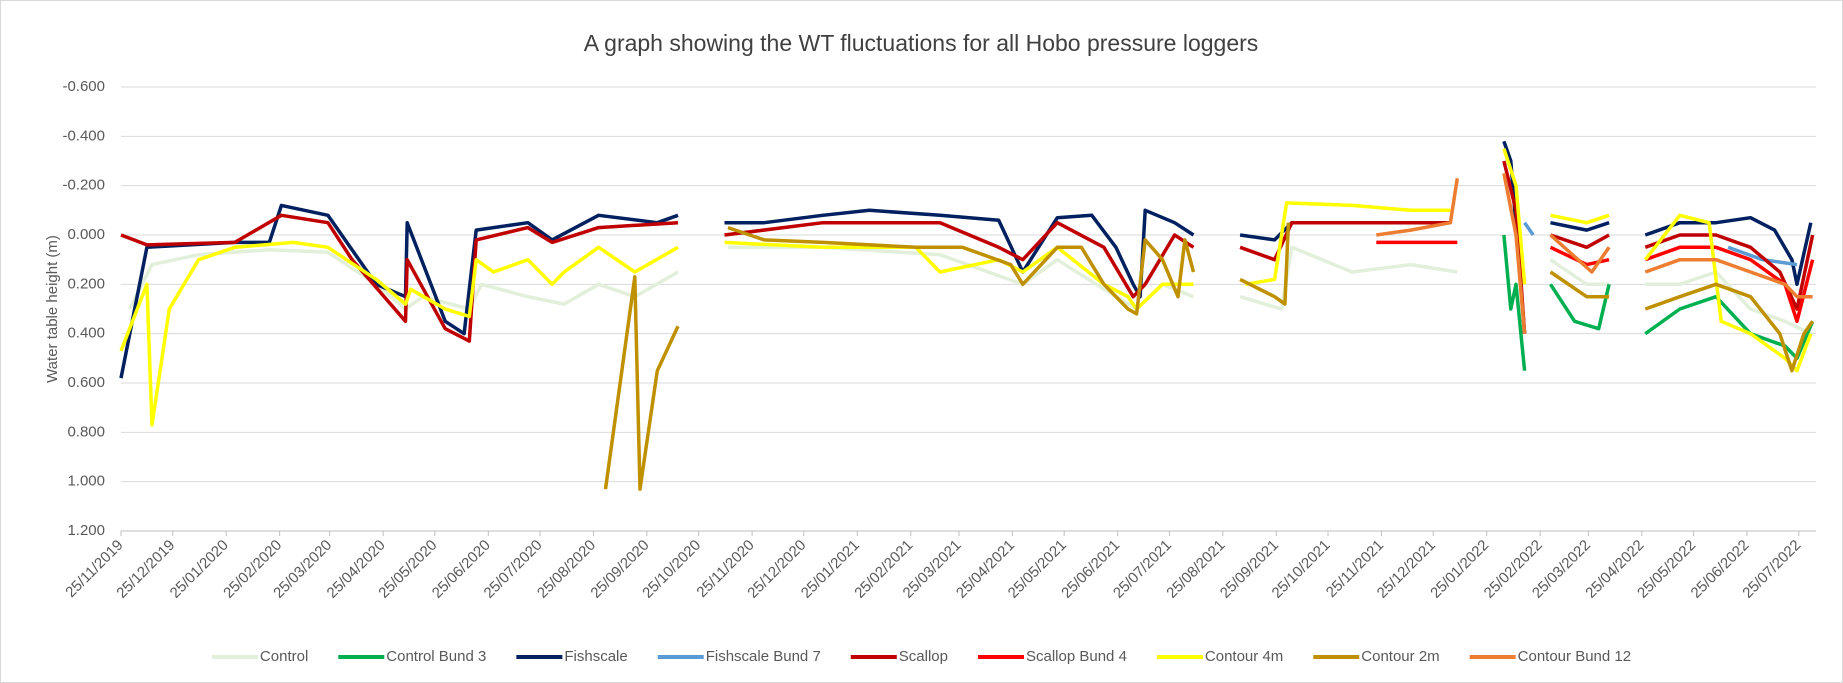  Describe the element at coordinates (923, 656) in the screenshot. I see `legend-label: Scallop` at that location.